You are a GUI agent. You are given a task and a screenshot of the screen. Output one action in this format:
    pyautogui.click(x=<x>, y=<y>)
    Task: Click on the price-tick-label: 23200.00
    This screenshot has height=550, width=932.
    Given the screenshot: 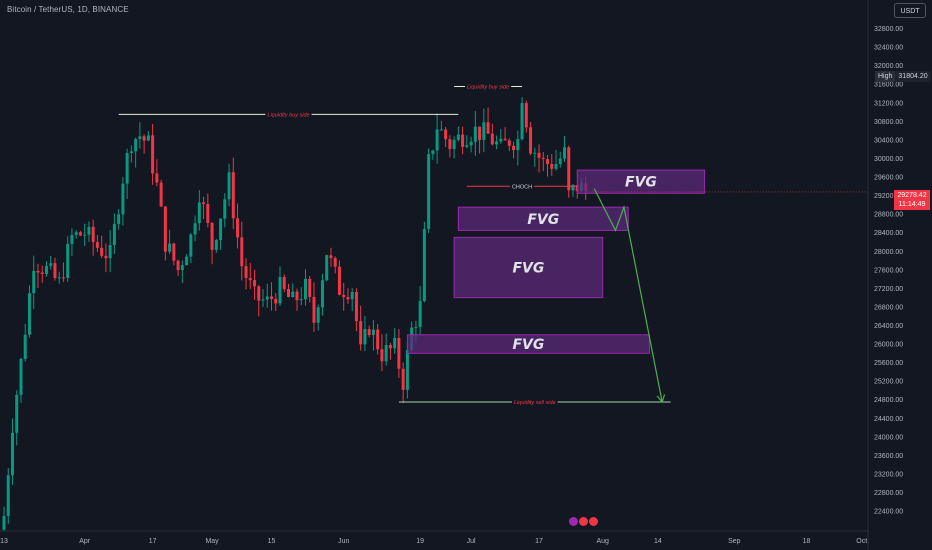 What is the action you would take?
    pyautogui.click(x=888, y=474)
    